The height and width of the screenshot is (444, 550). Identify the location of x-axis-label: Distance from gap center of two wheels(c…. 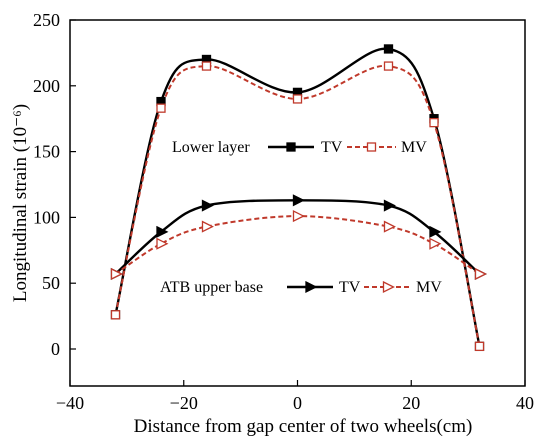
(303, 426).